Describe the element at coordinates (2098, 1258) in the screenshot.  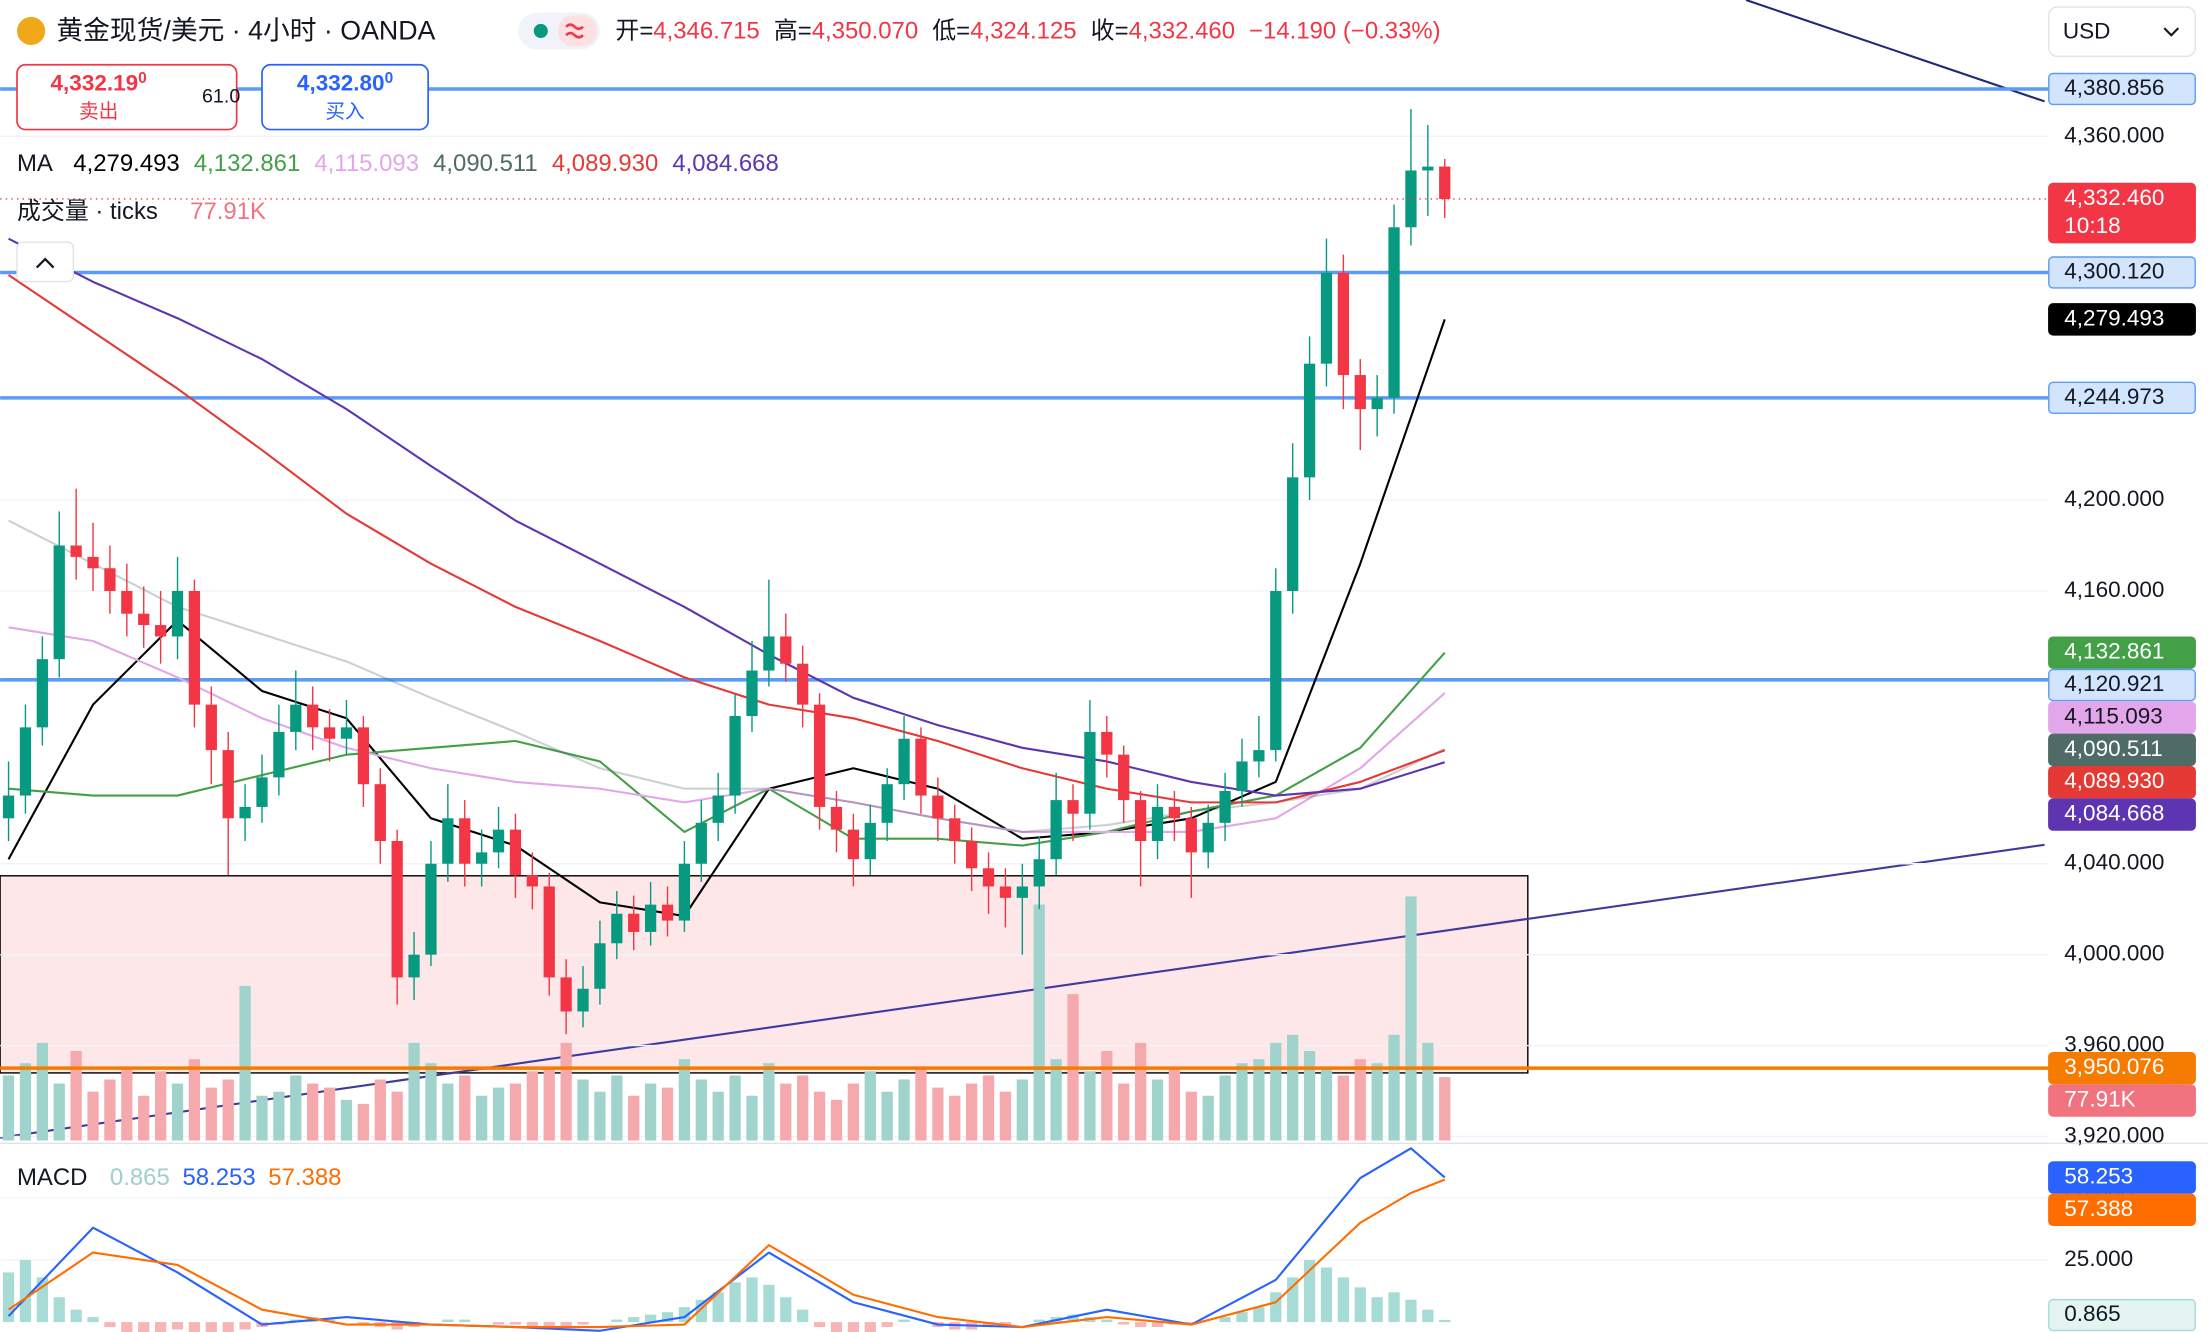
I see `y-tick-label: 25.000` at that location.